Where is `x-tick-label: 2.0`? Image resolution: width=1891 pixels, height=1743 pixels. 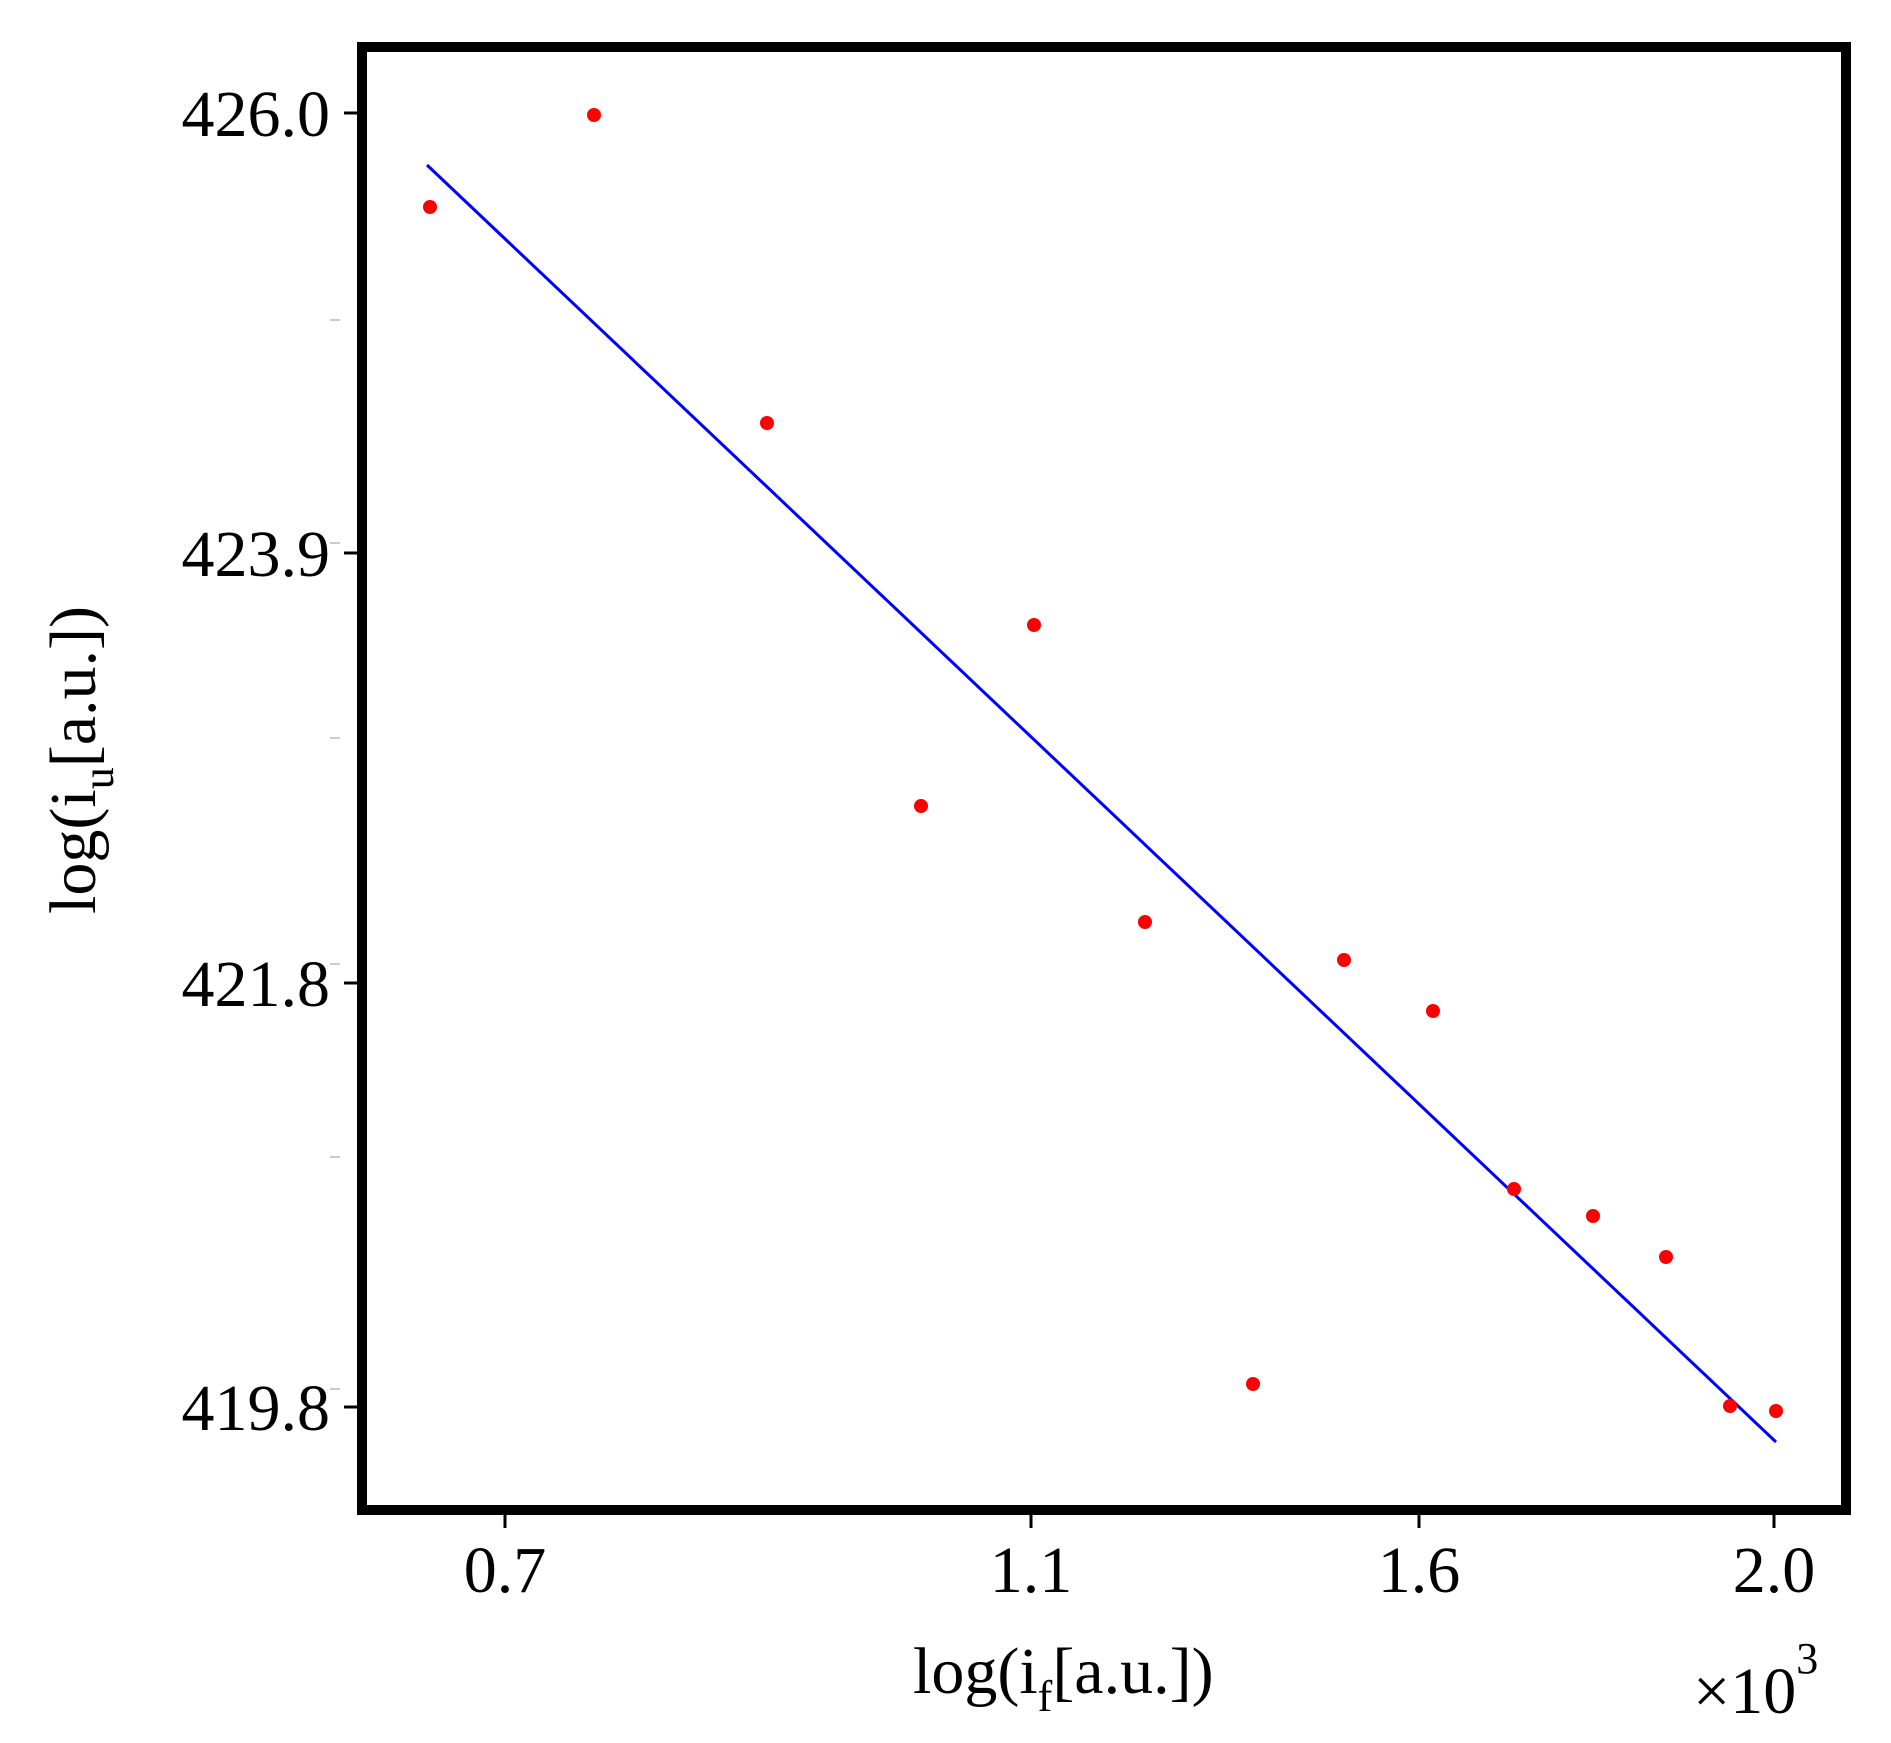
x-tick-label: 2.0 is located at coordinates (1774, 1570).